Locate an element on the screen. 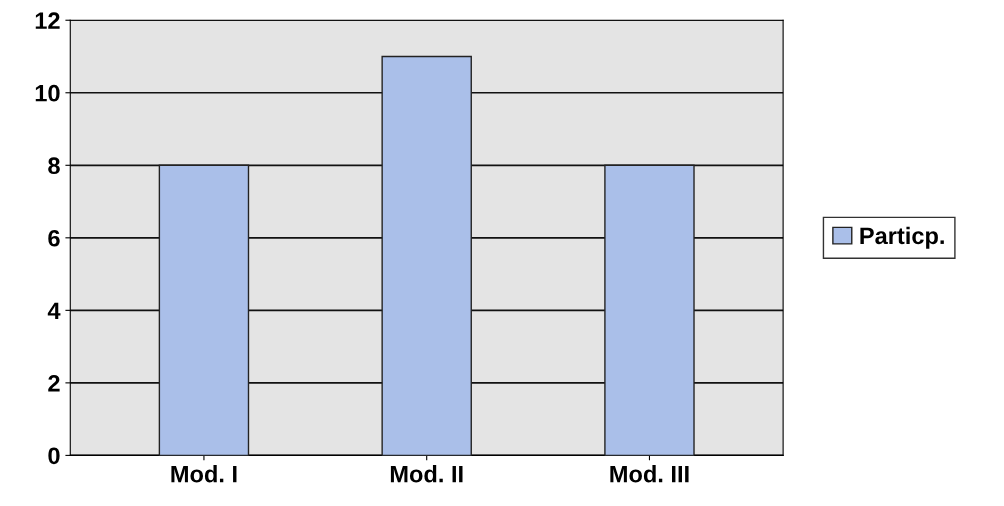  x-tick-label: Mod. III is located at coordinates (649, 474).